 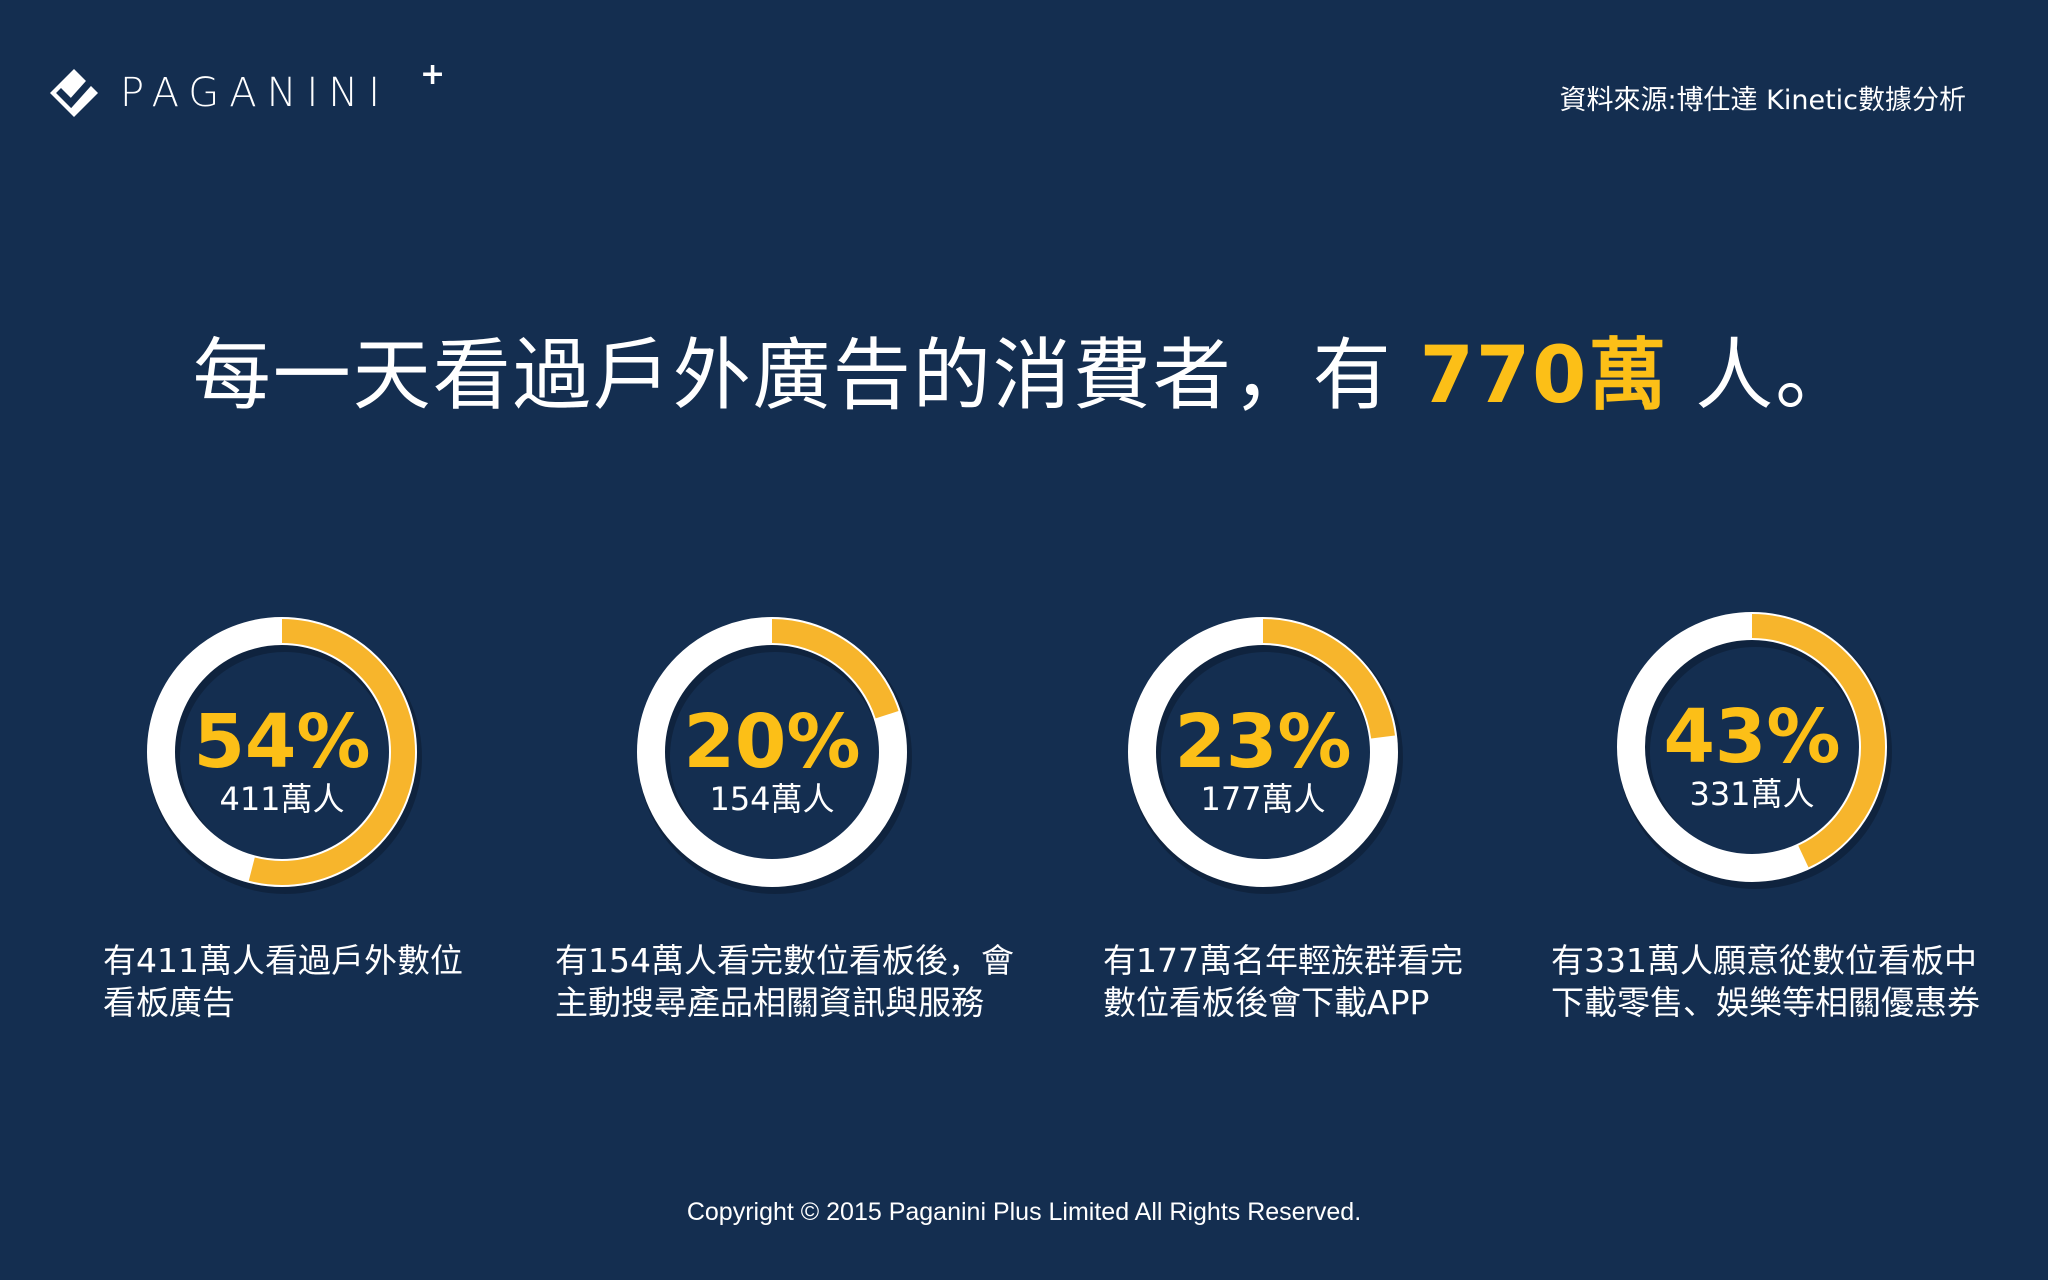 What do you see at coordinates (806, 376) in the screenshot?
I see `headline-prefix: 每一天看過戶外廣告的消費者，有` at bounding box center [806, 376].